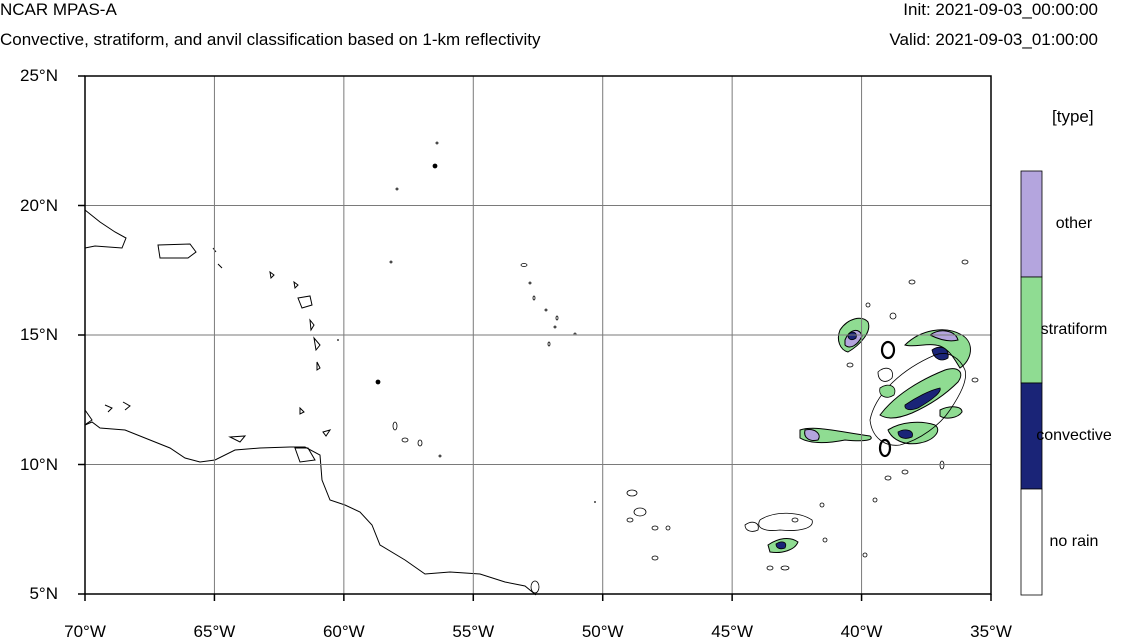 The width and height of the screenshot is (1128, 642). I want to click on lat-label: 10°N, so click(39, 464).